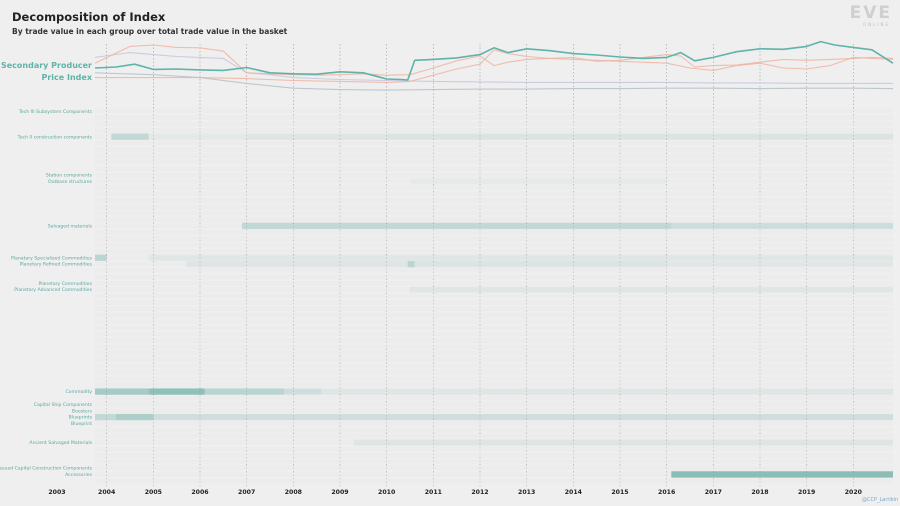 This screenshot has height=506, width=900. I want to click on price-index-lines, so click(494, 65).